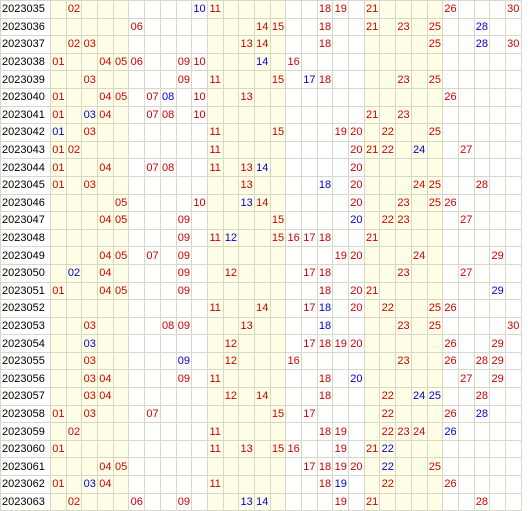  I want to click on draw-row: 2023035 02 10 11 18 19 21 26 30, so click(261, 9).